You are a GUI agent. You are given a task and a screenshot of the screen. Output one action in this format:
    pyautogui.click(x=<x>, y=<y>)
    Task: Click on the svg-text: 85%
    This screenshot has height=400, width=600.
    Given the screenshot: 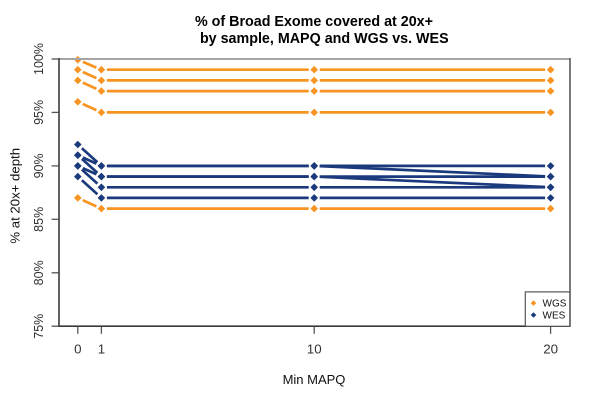 What is the action you would take?
    pyautogui.click(x=39, y=219)
    